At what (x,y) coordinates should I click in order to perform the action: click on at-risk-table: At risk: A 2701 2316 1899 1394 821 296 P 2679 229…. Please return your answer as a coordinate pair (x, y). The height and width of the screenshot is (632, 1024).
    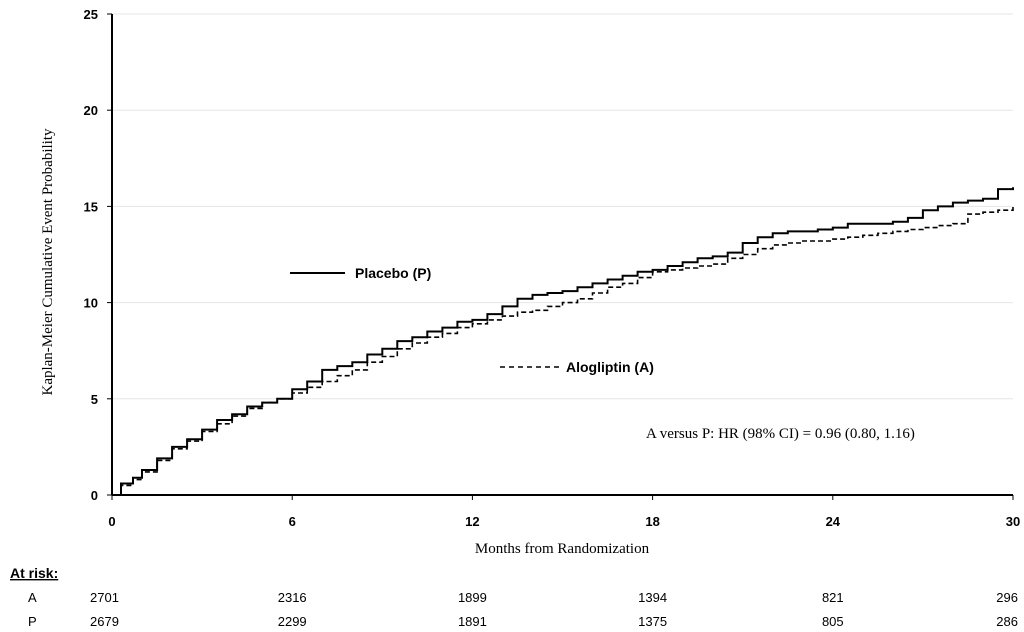
    Looking at the image, I should click on (514, 597).